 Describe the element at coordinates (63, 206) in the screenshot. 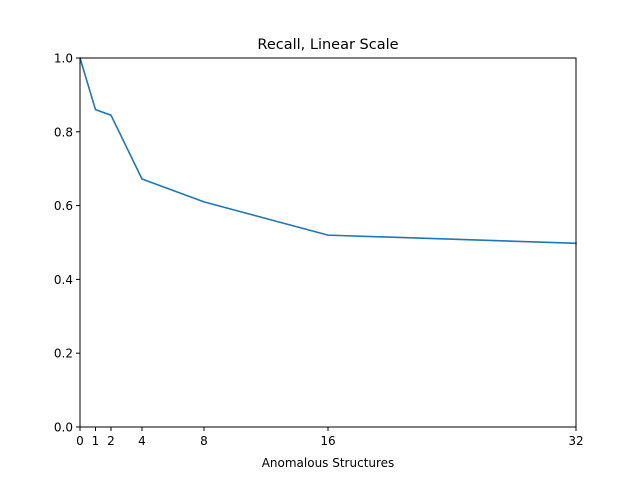

I see `y-tick-label: 0.6` at that location.